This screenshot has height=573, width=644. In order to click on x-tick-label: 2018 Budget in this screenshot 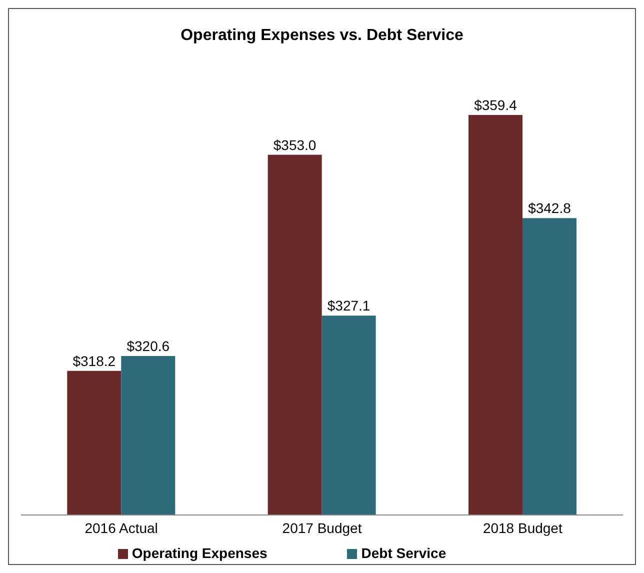, I will do `click(522, 528)`.